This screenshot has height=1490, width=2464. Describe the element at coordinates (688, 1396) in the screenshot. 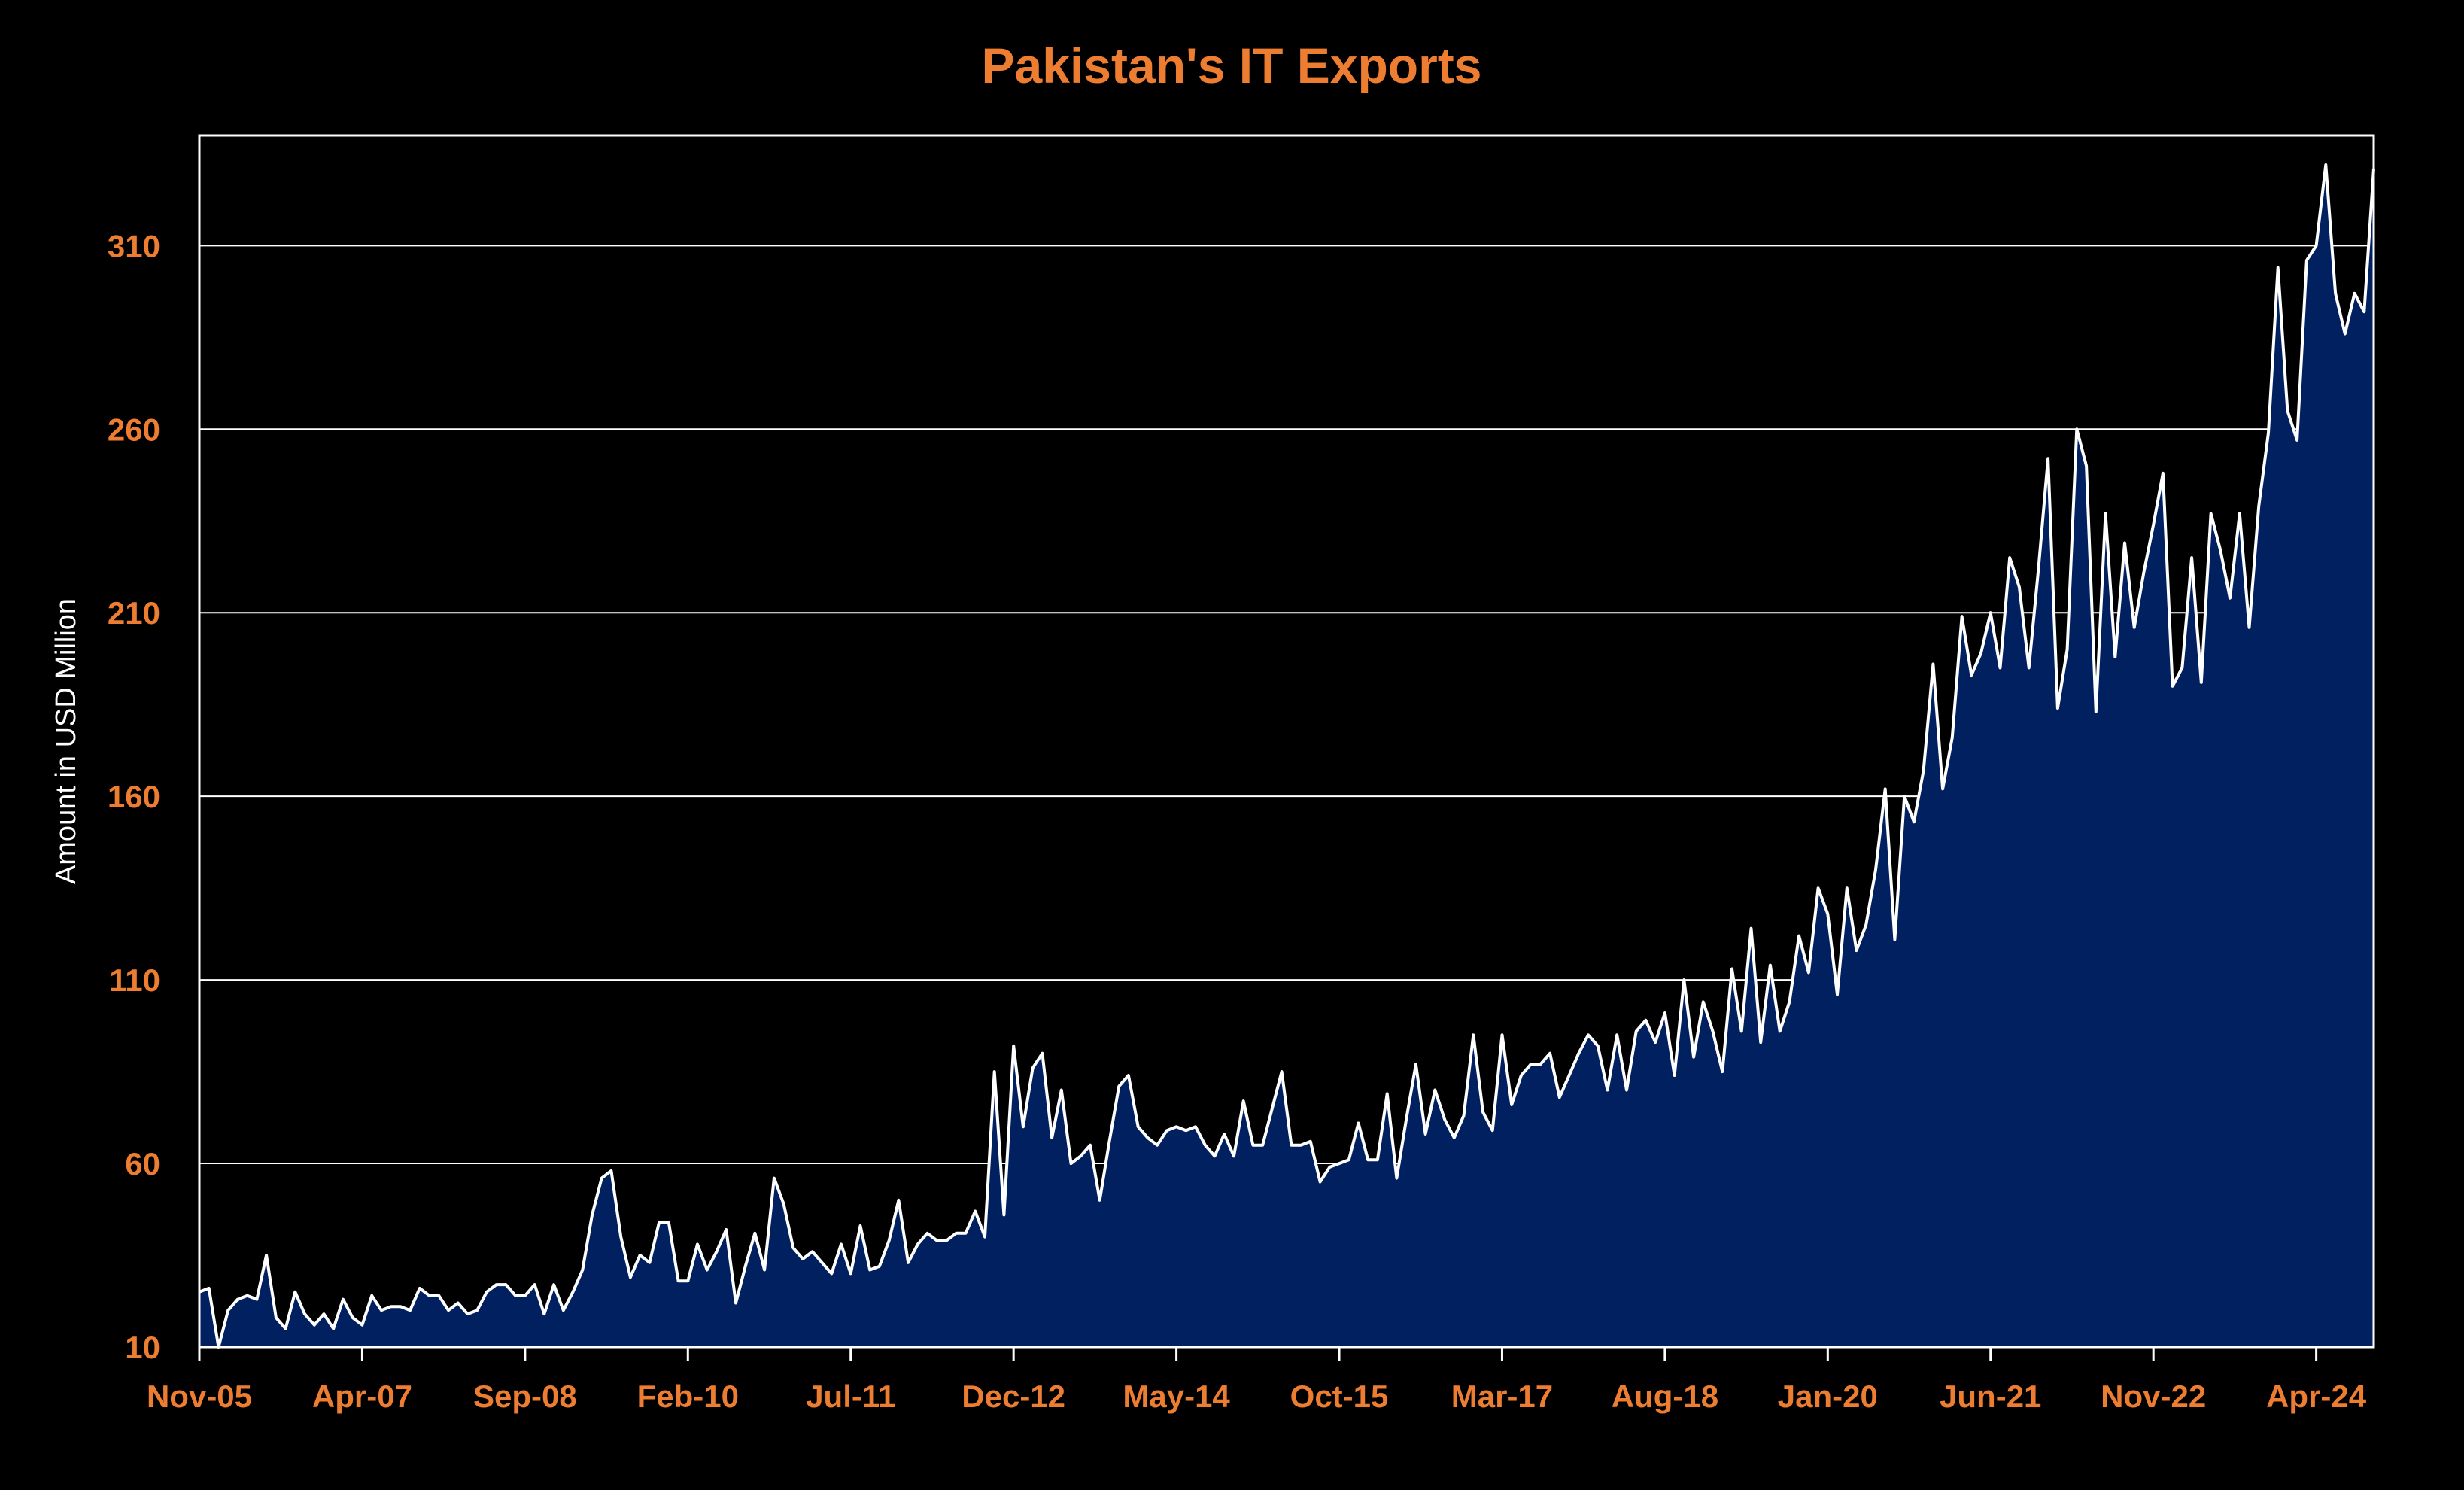

I see `x-tick-label: Feb-10` at that location.